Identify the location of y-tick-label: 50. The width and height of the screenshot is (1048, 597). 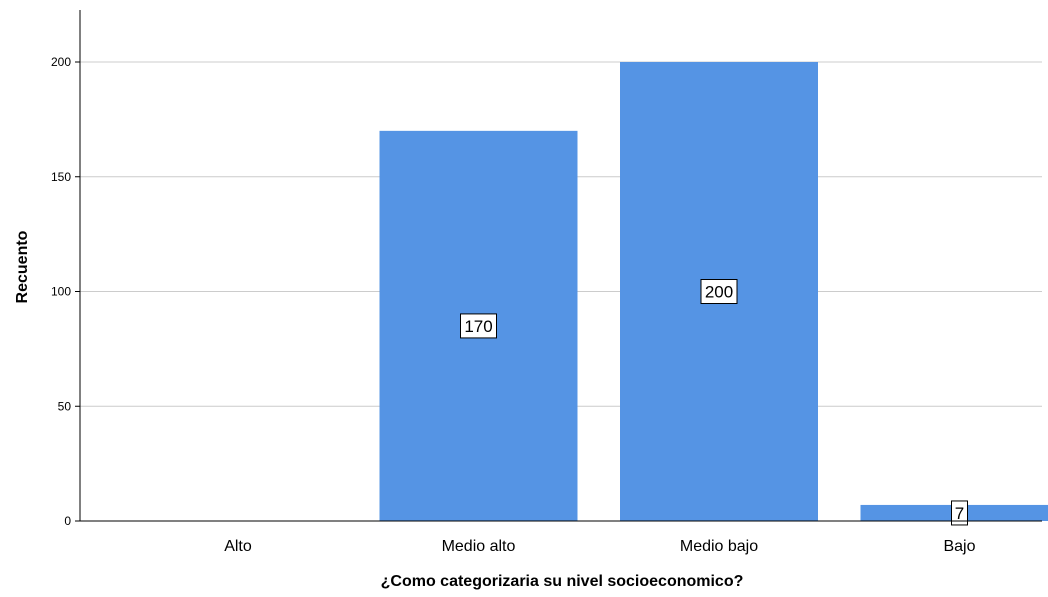
(65, 406).